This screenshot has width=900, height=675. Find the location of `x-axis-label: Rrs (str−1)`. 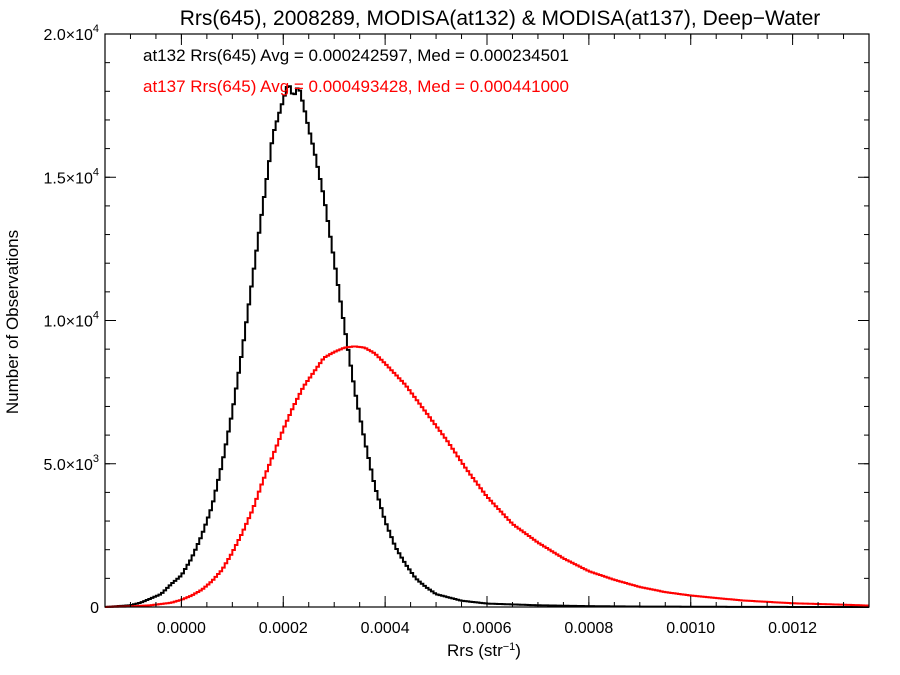

x-axis-label: Rrs (str−1) is located at coordinates (484, 650).